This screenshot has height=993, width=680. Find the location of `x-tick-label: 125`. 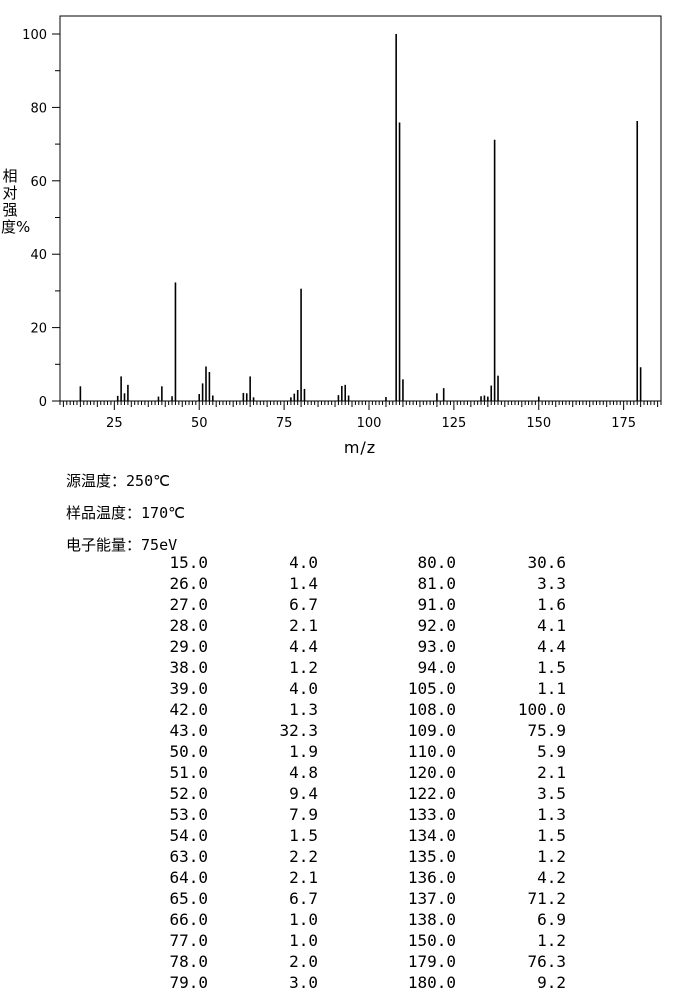

x-tick-label: 125 is located at coordinates (453, 423).